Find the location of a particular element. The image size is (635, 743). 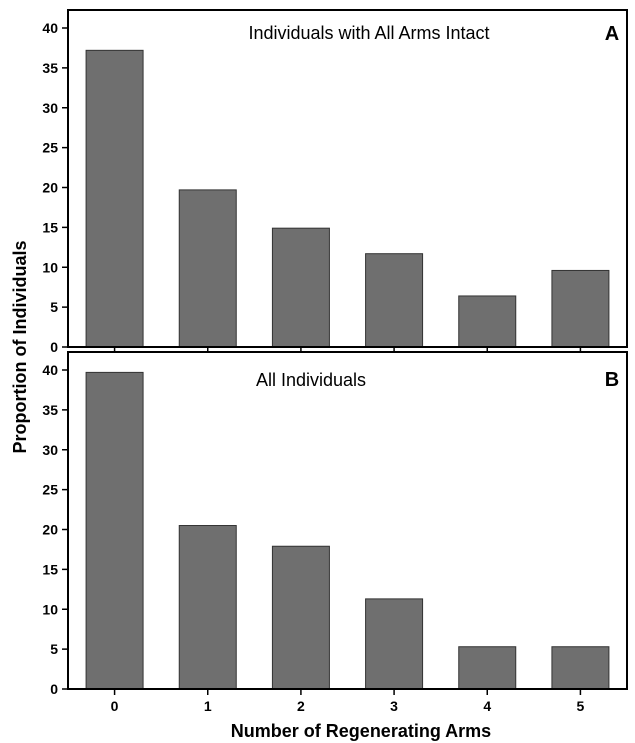

x-tick-label-3: 3 is located at coordinates (394, 706).